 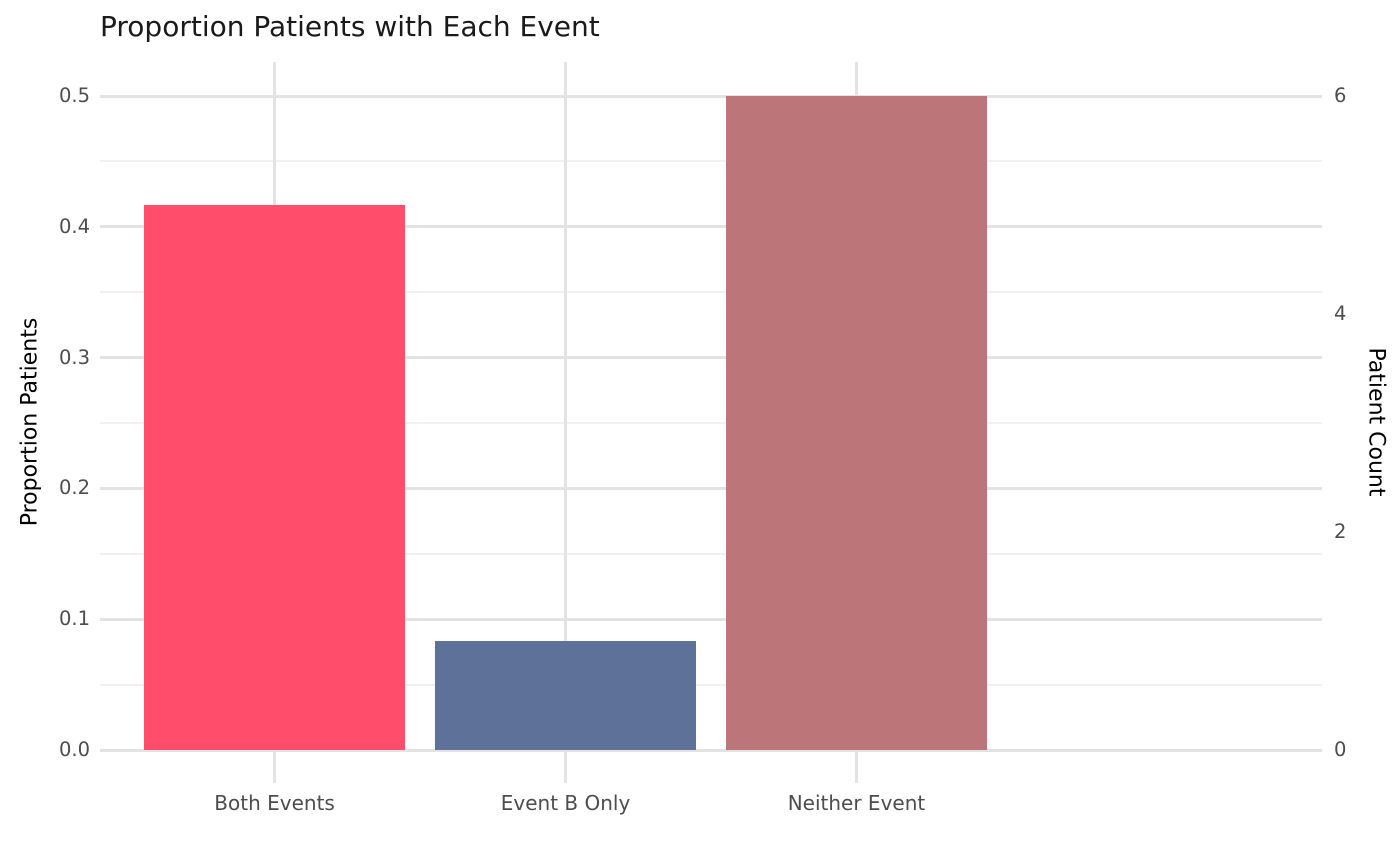 What do you see at coordinates (1376, 422) in the screenshot?
I see `y-axis-title-right: Patient Count` at bounding box center [1376, 422].